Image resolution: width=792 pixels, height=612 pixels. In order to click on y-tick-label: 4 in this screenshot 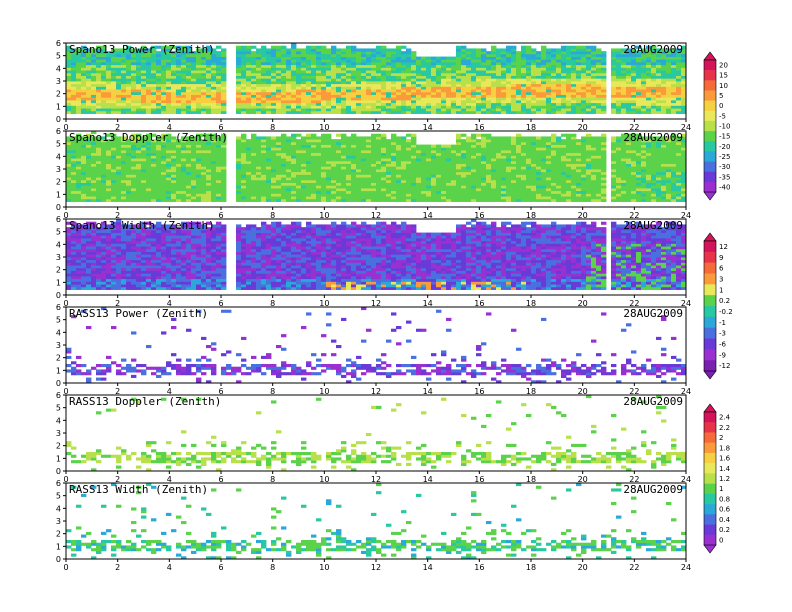, I will do `click(58, 68)`.